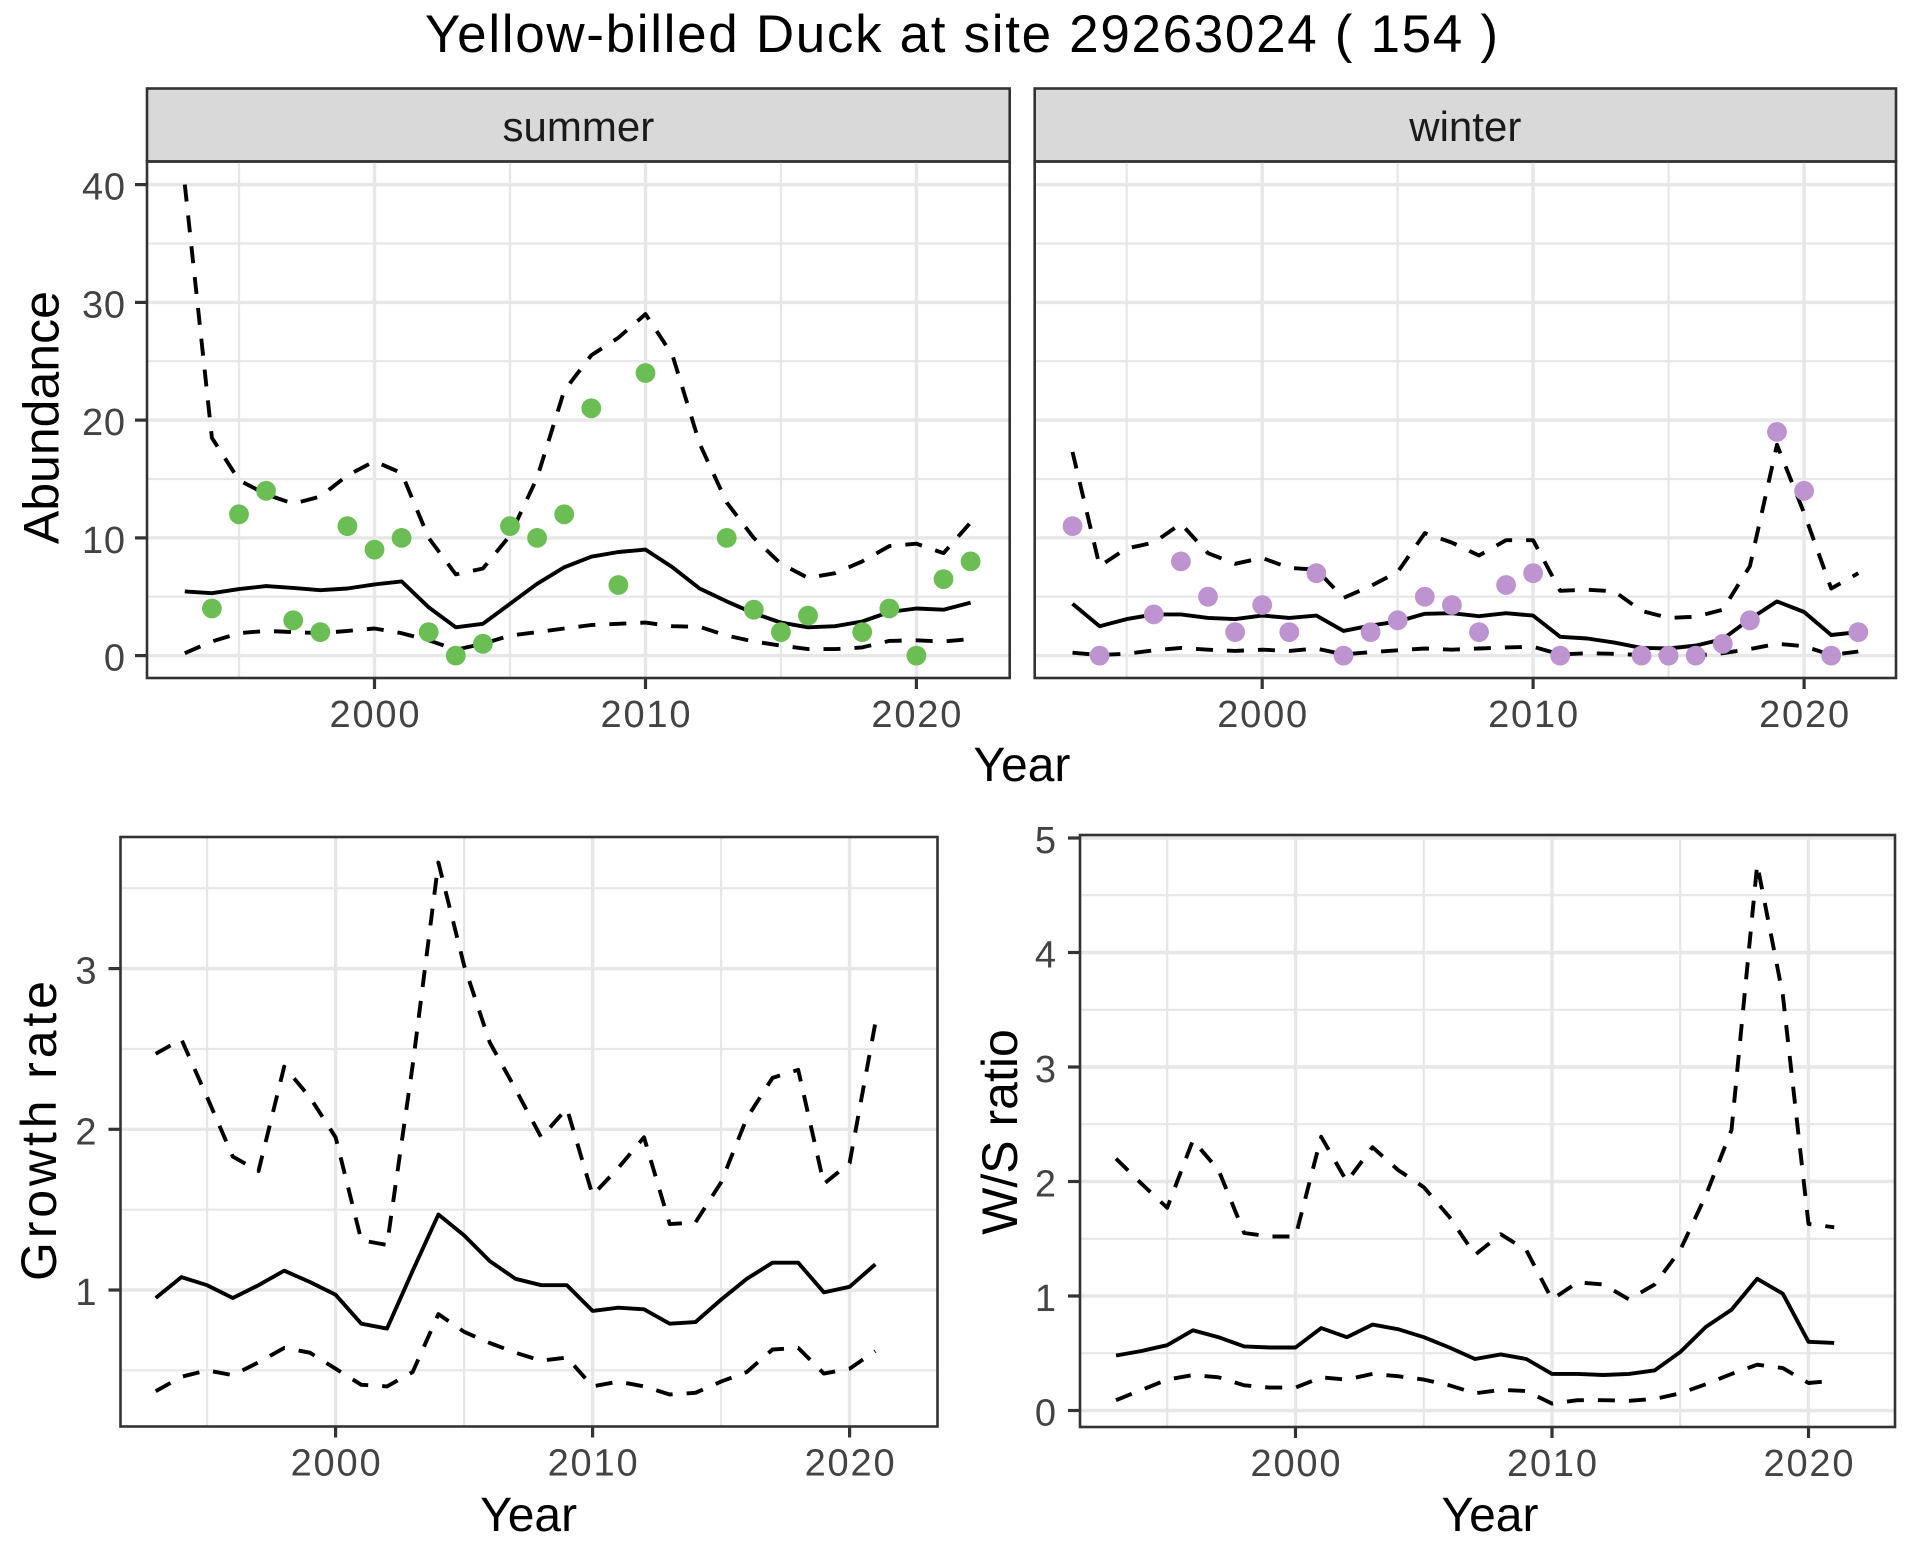 This screenshot has height=1565, width=1920. Describe the element at coordinates (1464, 126) in the screenshot. I see `svg-text: winter` at that location.